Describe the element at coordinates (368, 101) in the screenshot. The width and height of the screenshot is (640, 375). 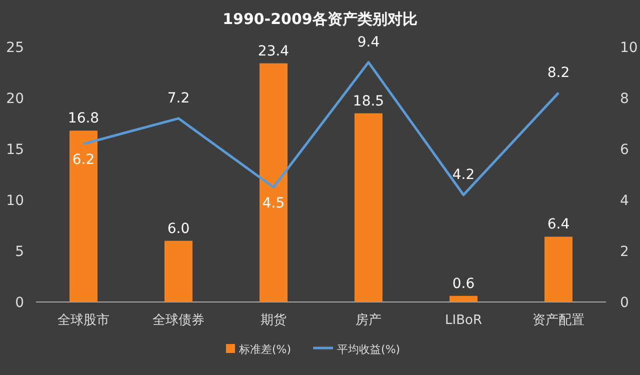
I see `data-label: 18.5` at that location.